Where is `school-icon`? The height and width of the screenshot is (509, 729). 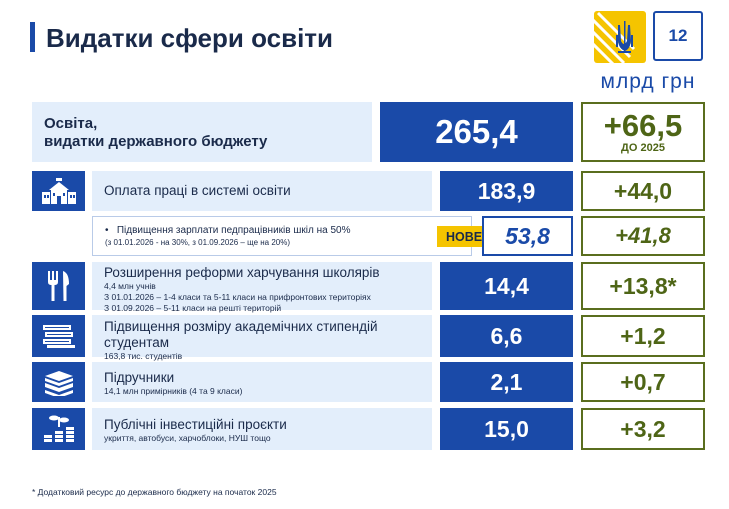 school-icon is located at coordinates (58, 191).